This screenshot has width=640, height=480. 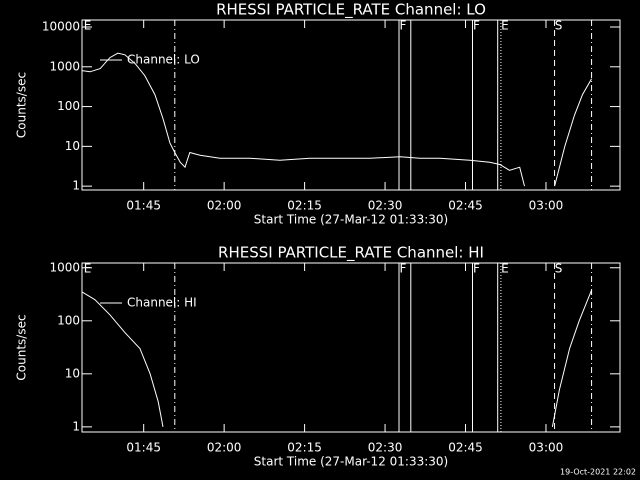 I want to click on chart-title: RHESSI PARTICLE_RATE Channel: LO, so click(x=351, y=10).